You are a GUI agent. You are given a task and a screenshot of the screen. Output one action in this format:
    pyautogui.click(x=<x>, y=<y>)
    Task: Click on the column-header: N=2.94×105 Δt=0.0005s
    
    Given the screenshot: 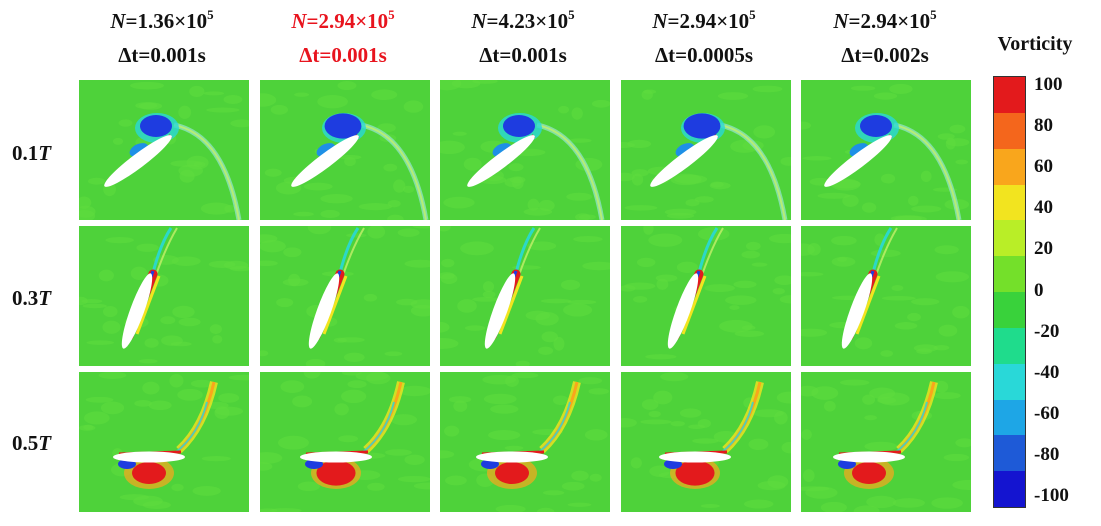 What is the action you would take?
    pyautogui.click(x=704, y=37)
    